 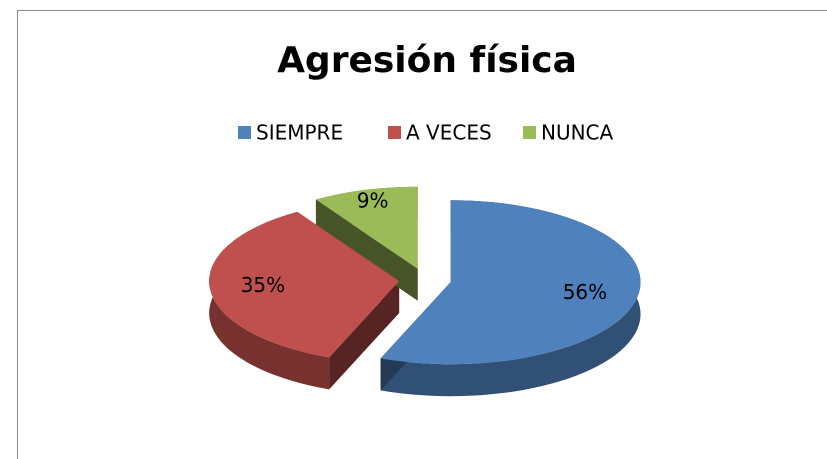 I want to click on legend-label: A VECES, so click(x=449, y=133).